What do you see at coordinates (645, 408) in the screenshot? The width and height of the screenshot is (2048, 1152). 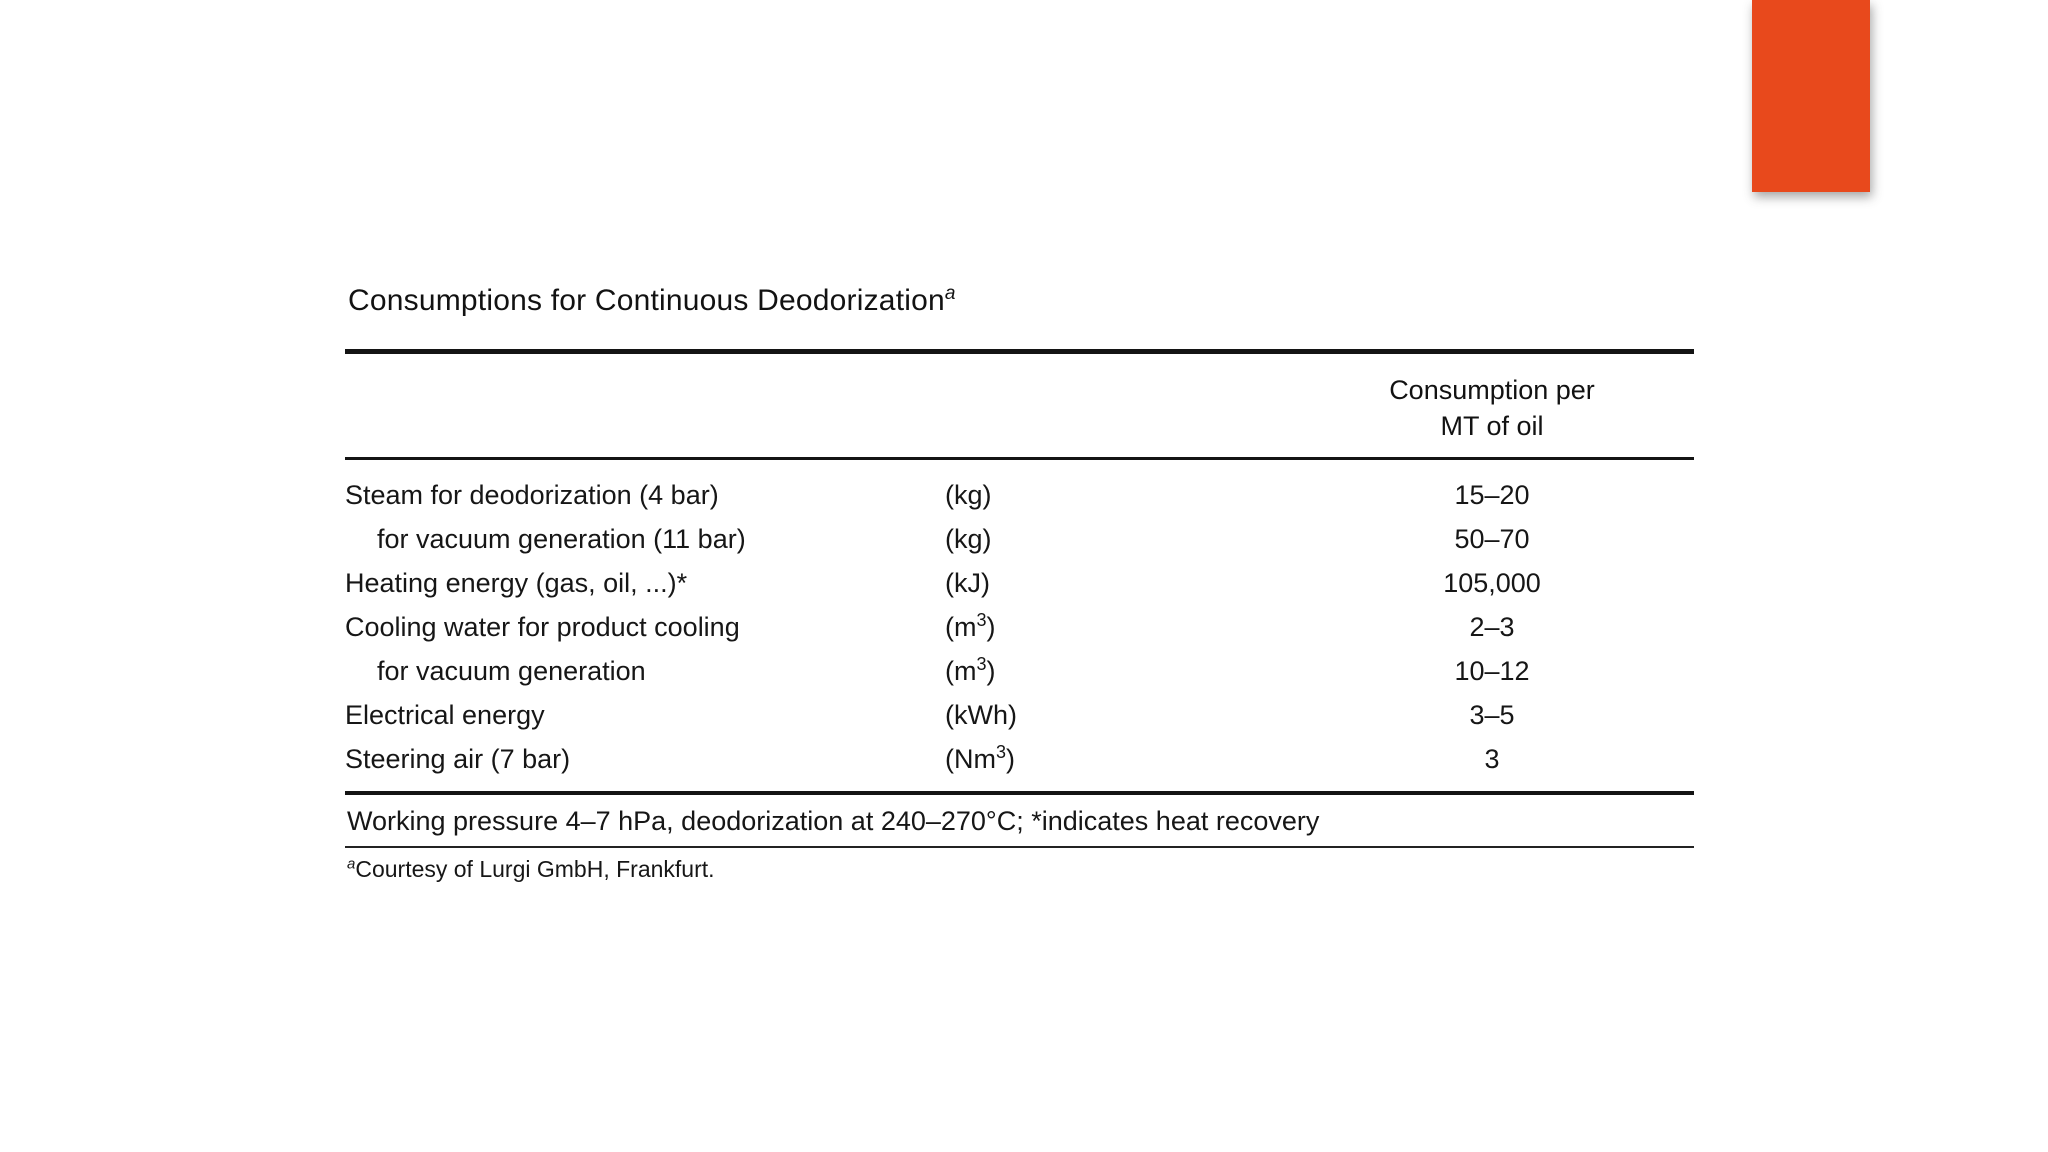 I see `header-spacer-item` at bounding box center [645, 408].